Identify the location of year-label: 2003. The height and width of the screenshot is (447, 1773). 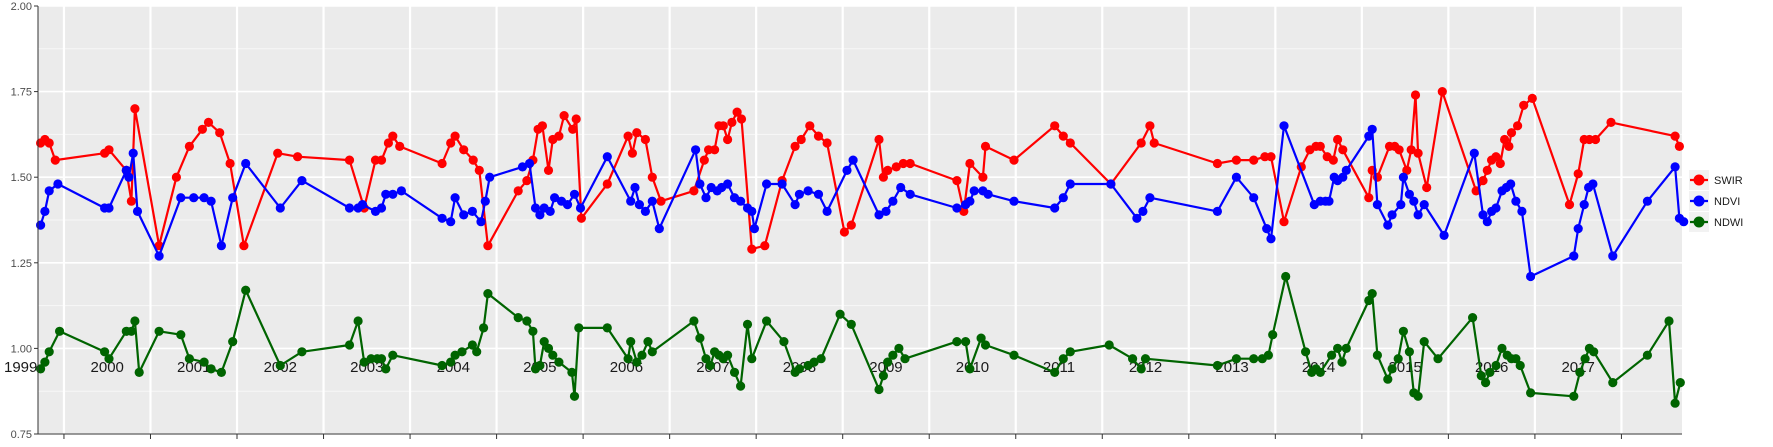
(366, 367).